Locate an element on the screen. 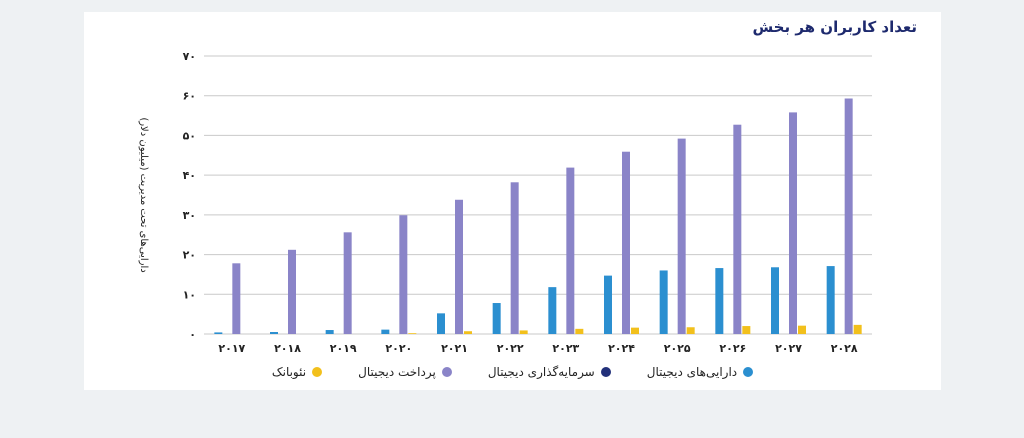 Image resolution: width=1024 pixels, height=438 pixels. legend-item: نئوبانک is located at coordinates (297, 372).